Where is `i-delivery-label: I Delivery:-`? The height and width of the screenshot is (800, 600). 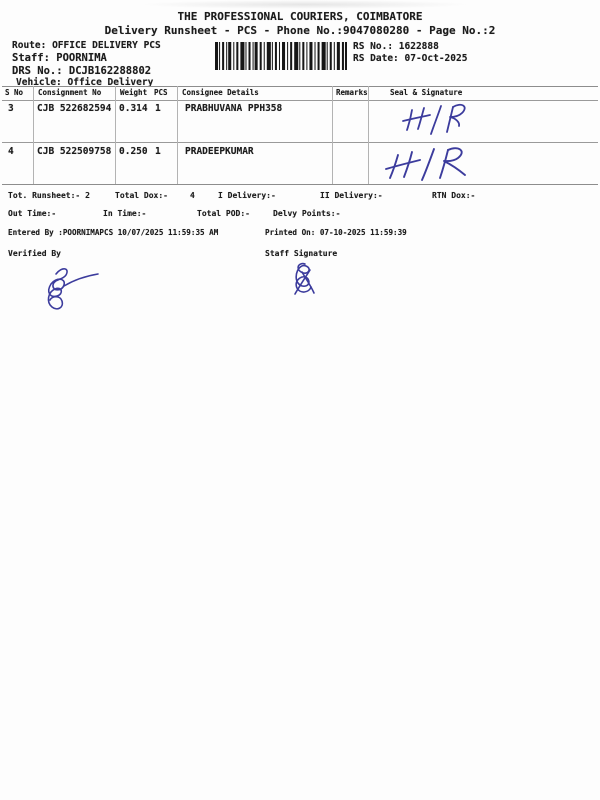
i-delivery-label: I Delivery:- is located at coordinates (247, 195).